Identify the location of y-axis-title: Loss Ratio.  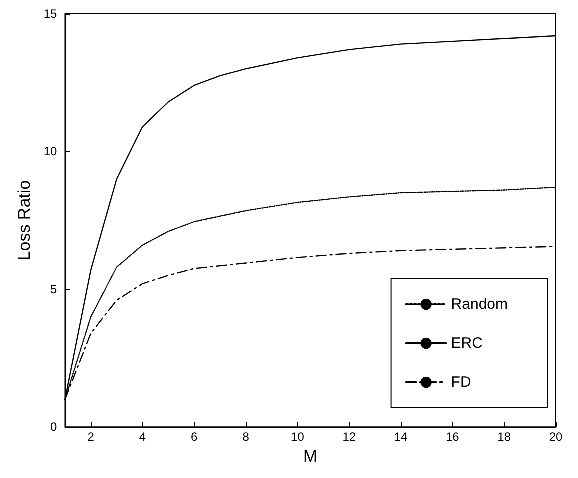
(24, 220).